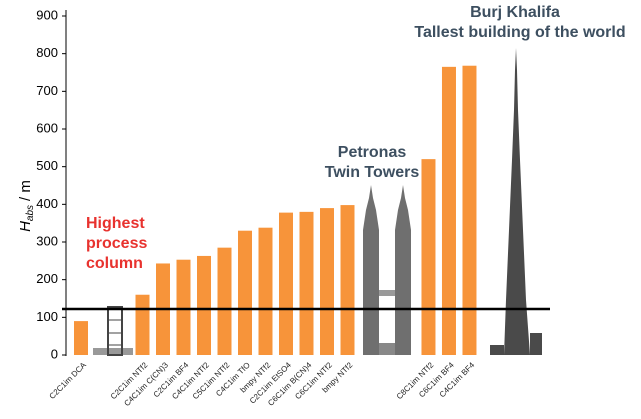 The height and width of the screenshot is (419, 641). Describe the element at coordinates (30, 213) in the screenshot. I see `y-label-sub: abs` at that location.